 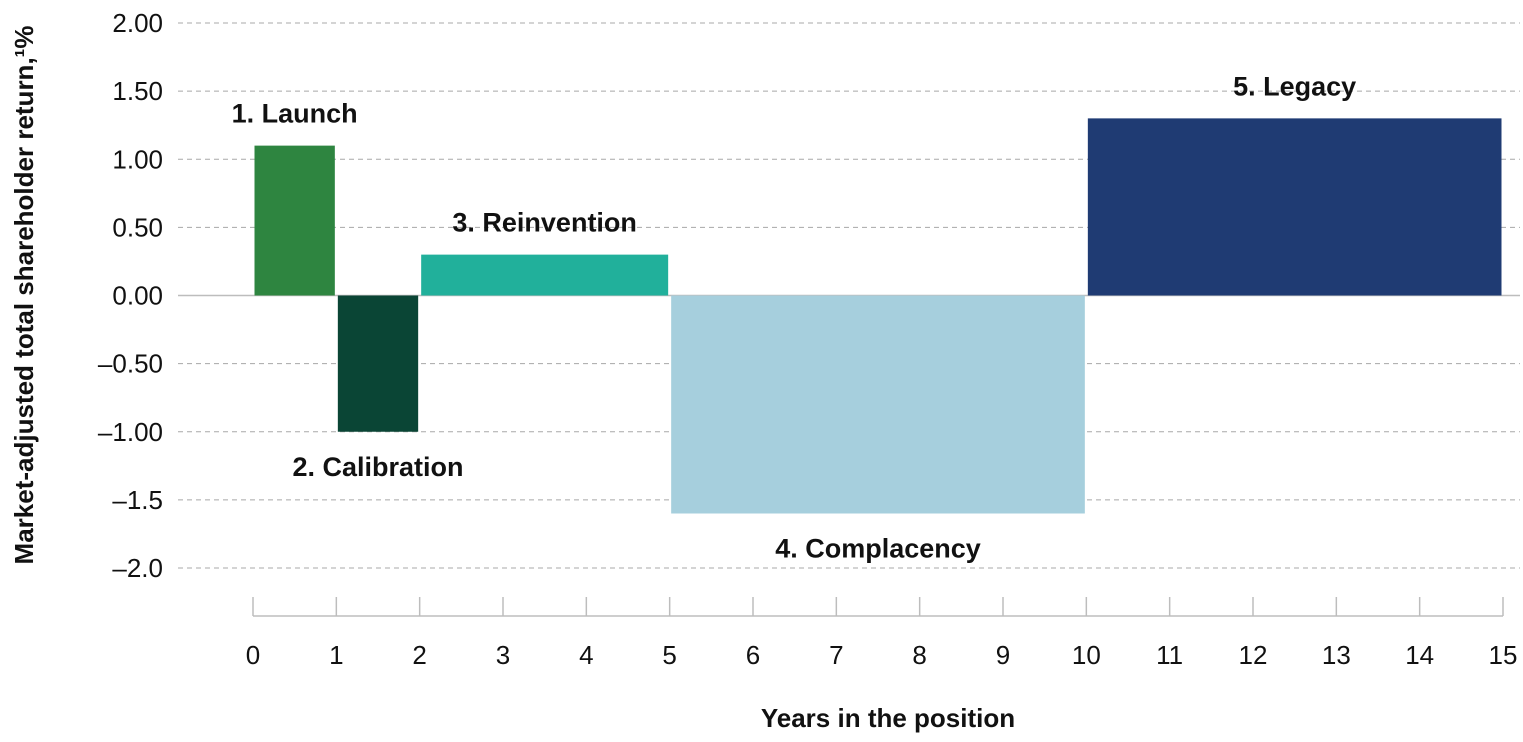 What do you see at coordinates (544, 223) in the screenshot?
I see `bar-label-3: 3. Reinvention` at bounding box center [544, 223].